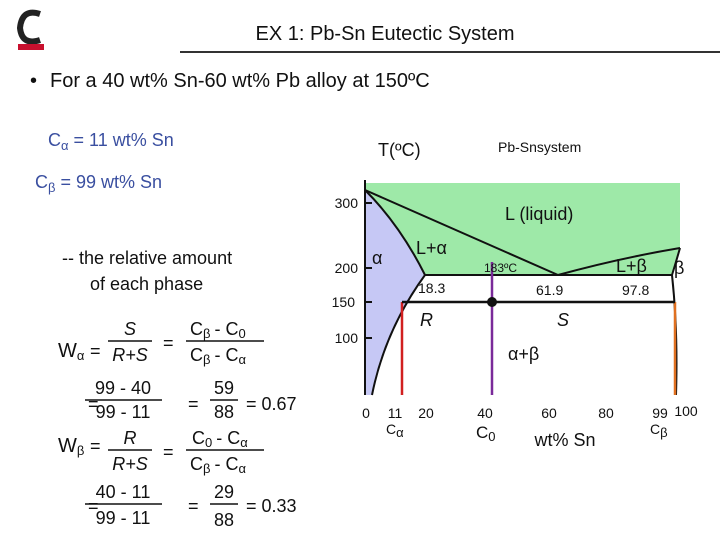 The height and width of the screenshot is (540, 720). What do you see at coordinates (224, 492) in the screenshot?
I see `numerator: 29` at bounding box center [224, 492].